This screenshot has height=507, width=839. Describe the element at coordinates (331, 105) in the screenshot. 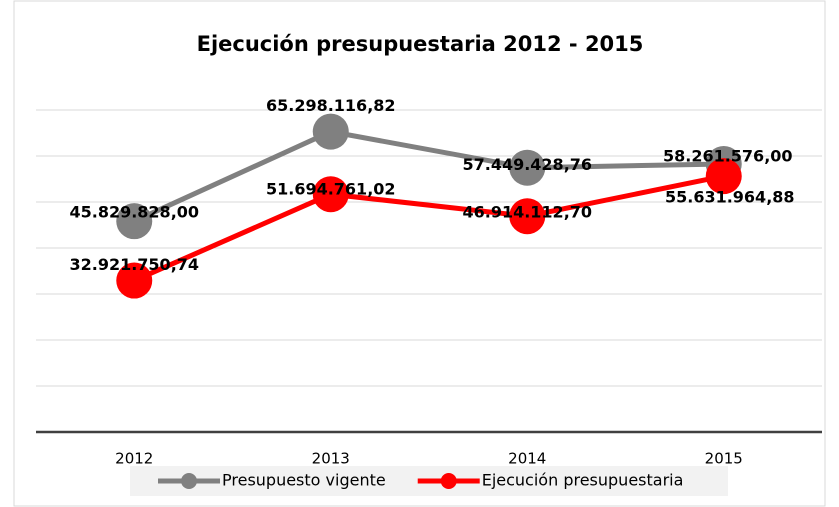

I see `data-label: 65.298.116,82` at that location.